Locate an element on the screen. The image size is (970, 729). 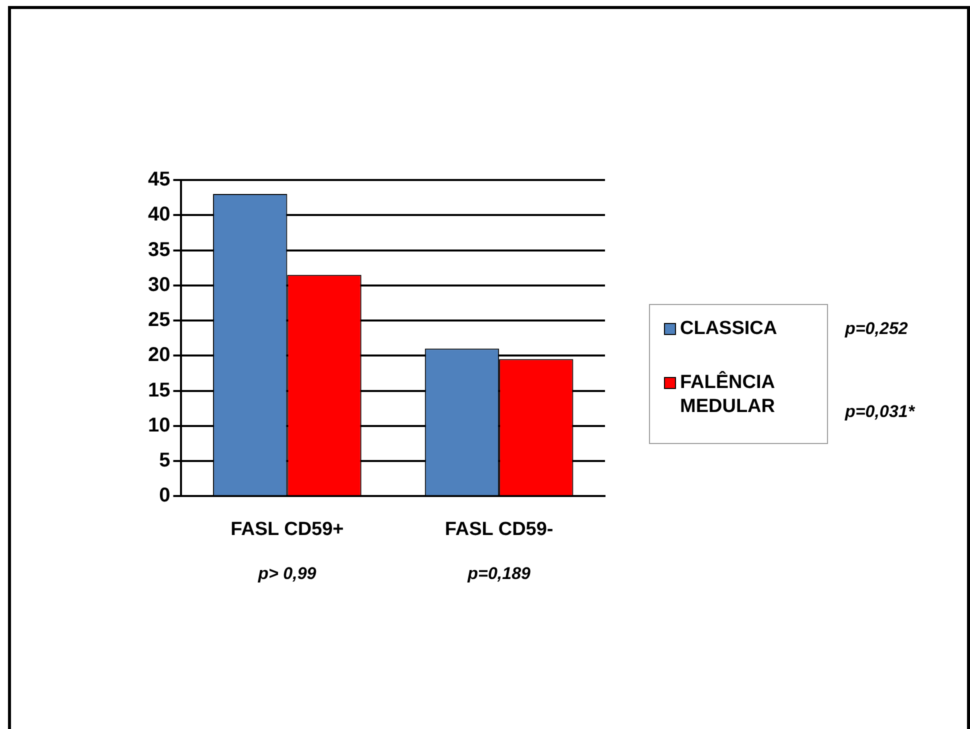
y-tick-label: 20 is located at coordinates (159, 355).